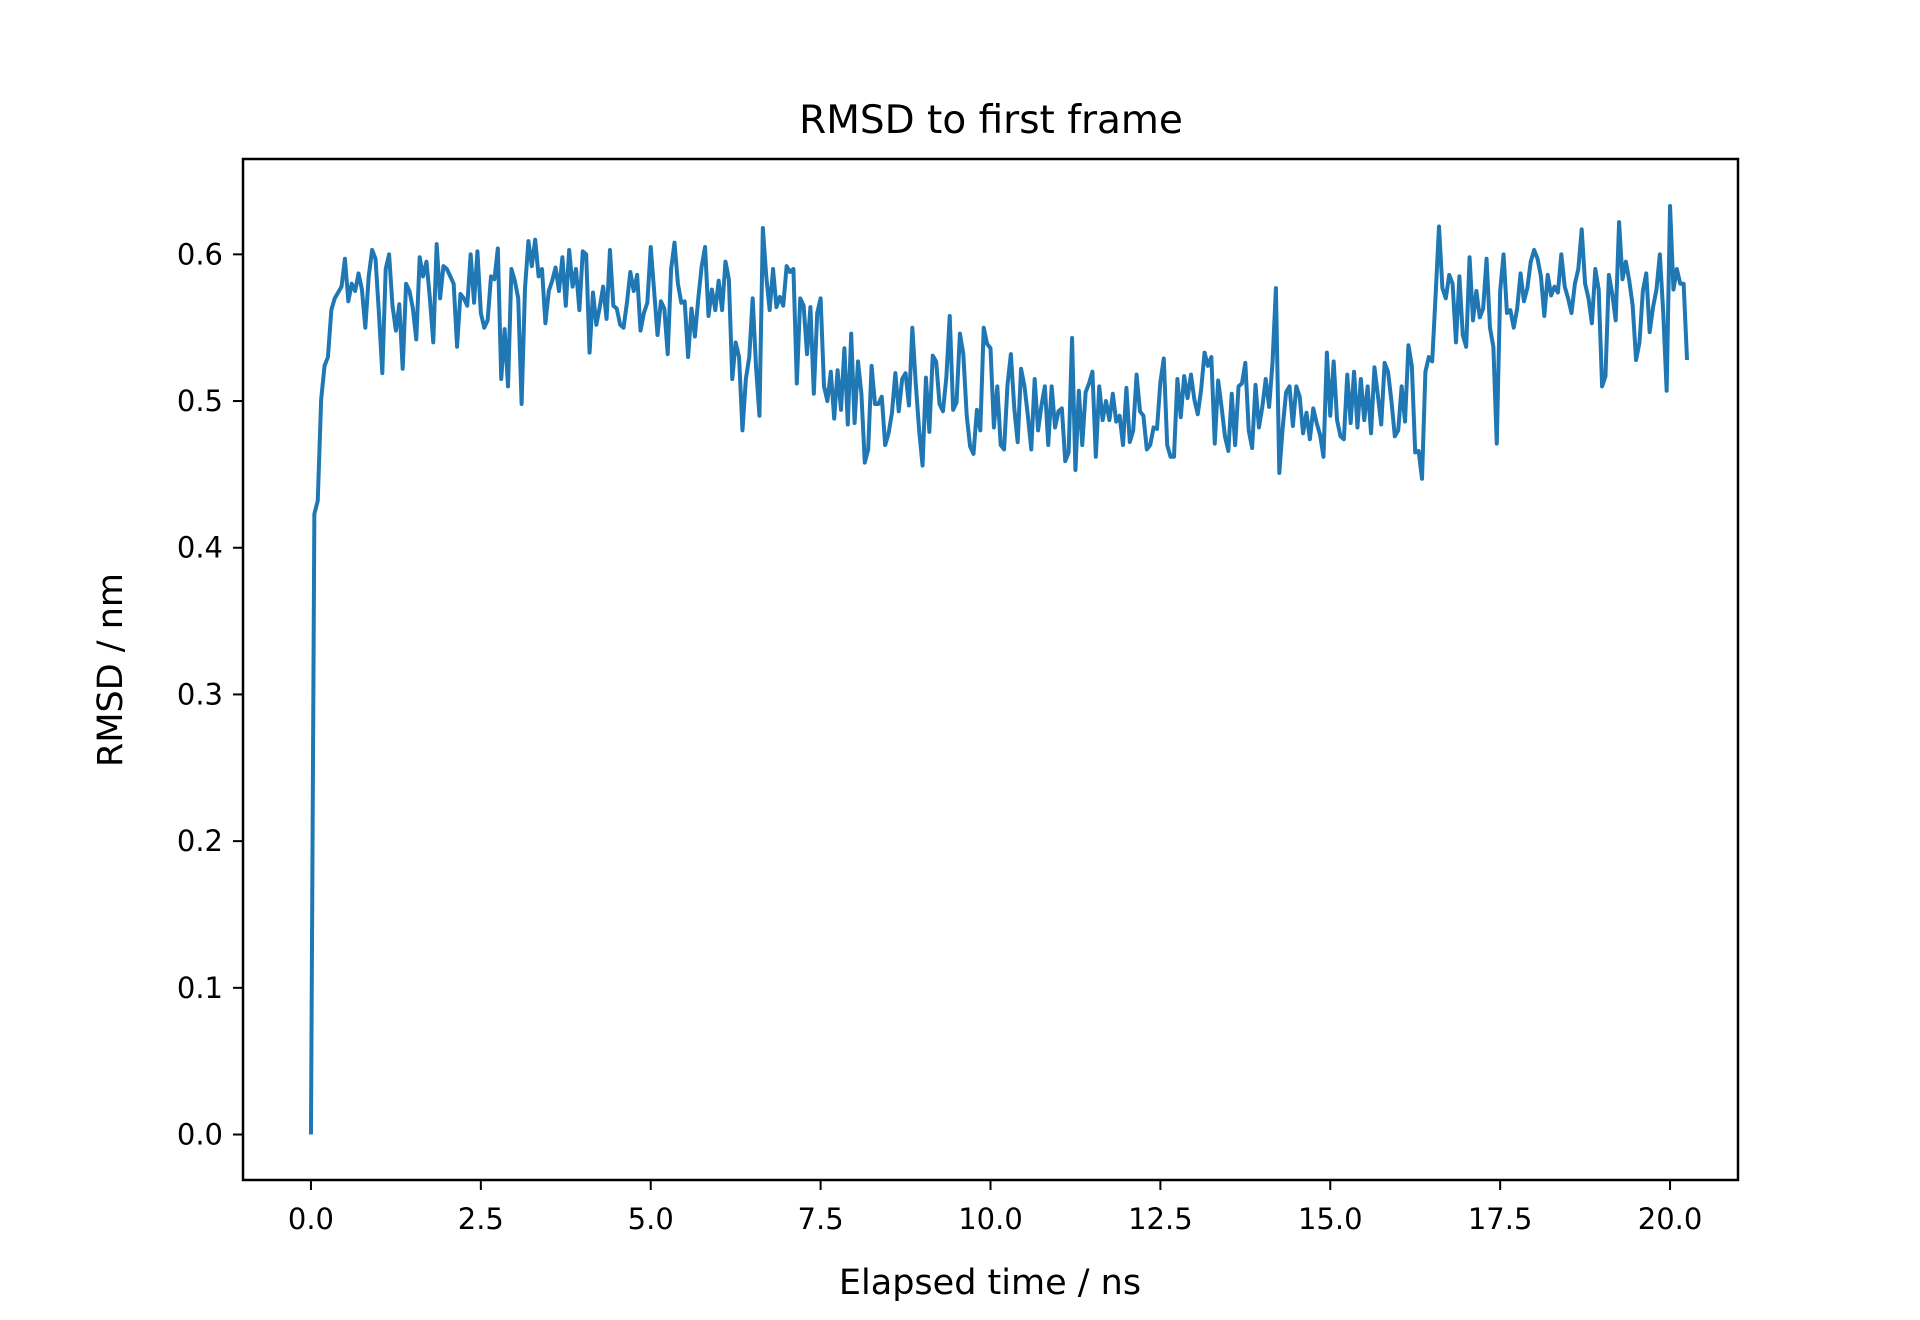  Describe the element at coordinates (1330, 1219) in the screenshot. I see `x-tick-label: 15.0` at that location.